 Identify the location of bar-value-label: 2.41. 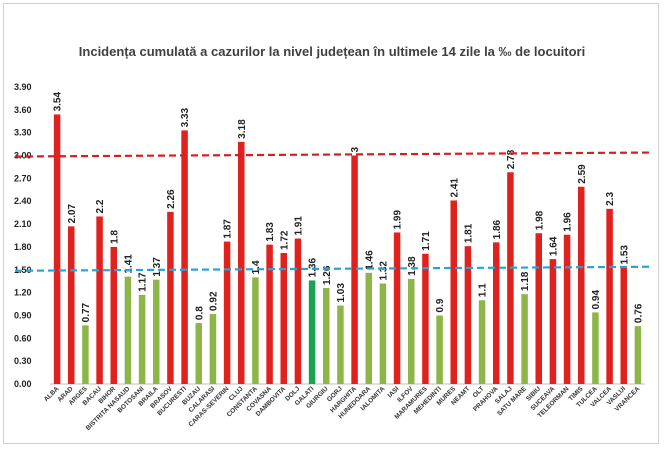
(454, 188).